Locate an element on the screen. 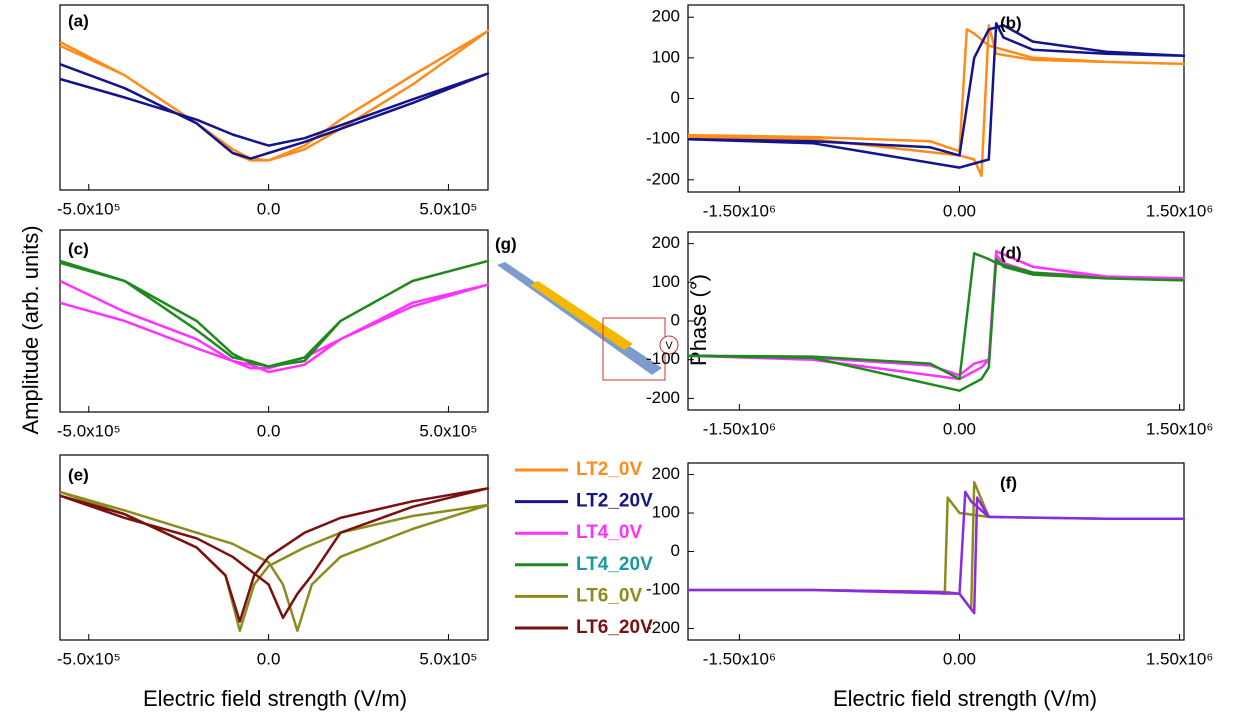  panel-label: (b) is located at coordinates (1011, 22).